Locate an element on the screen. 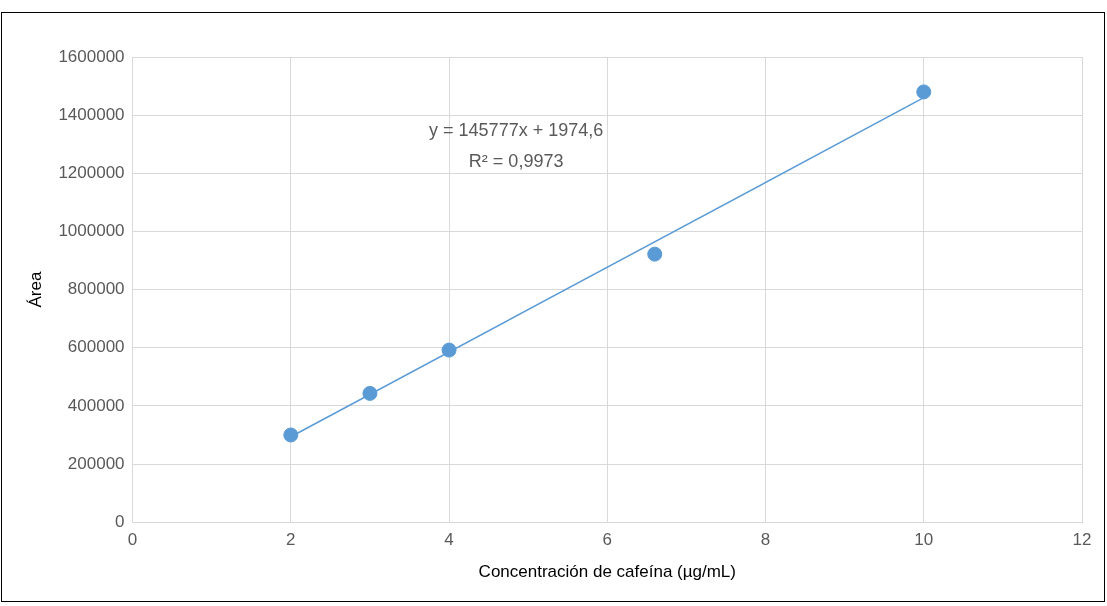 This screenshot has width=1107, height=606. x-tick-label: 4 is located at coordinates (449, 540).